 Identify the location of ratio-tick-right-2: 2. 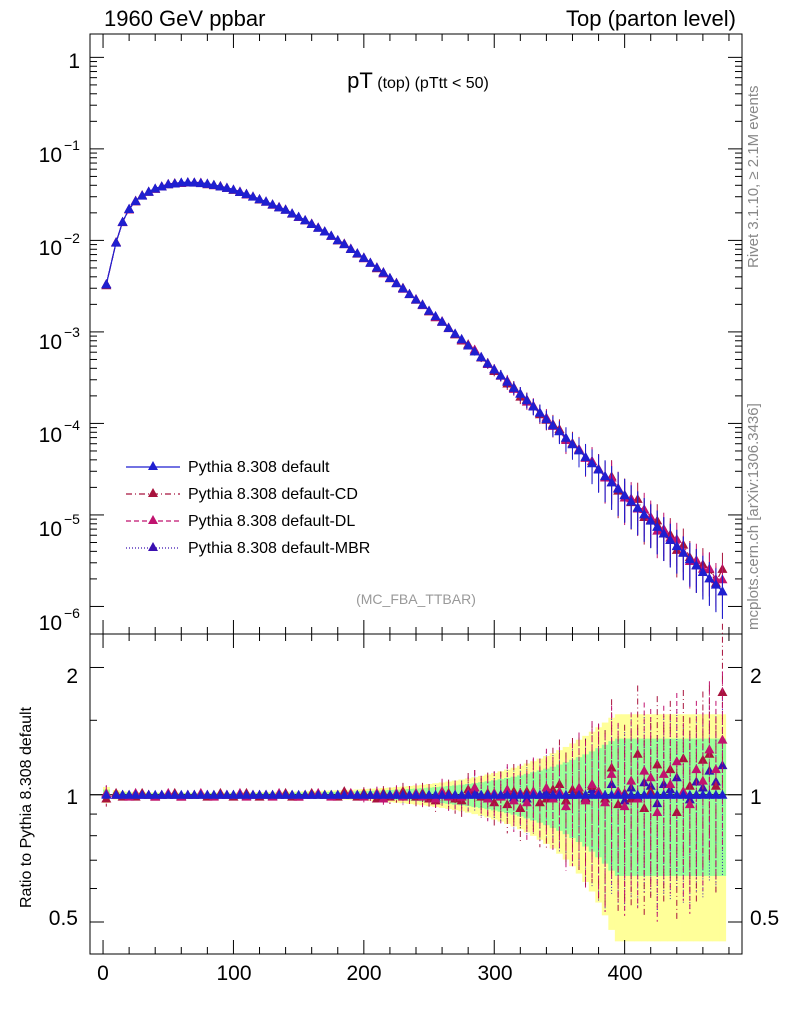
(756, 676).